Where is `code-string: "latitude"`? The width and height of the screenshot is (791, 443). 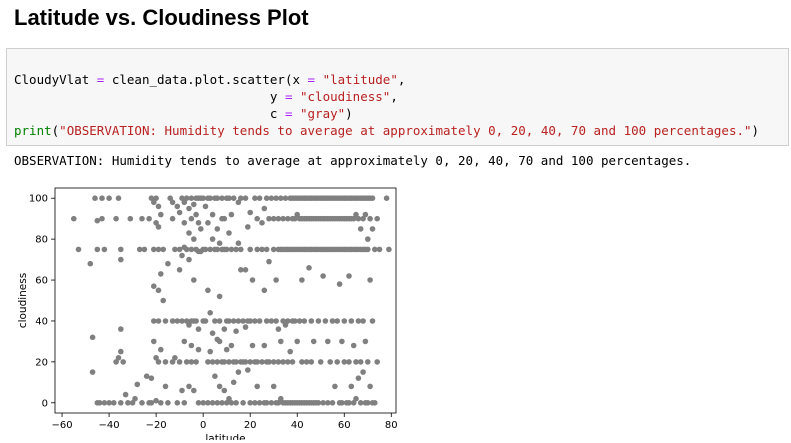 code-string: "latitude" is located at coordinates (360, 79).